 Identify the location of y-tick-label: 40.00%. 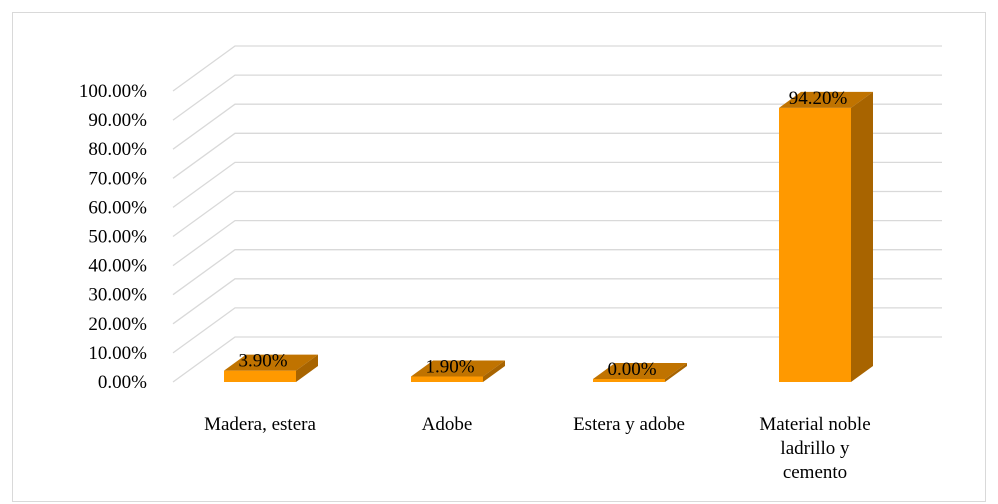
(117, 266).